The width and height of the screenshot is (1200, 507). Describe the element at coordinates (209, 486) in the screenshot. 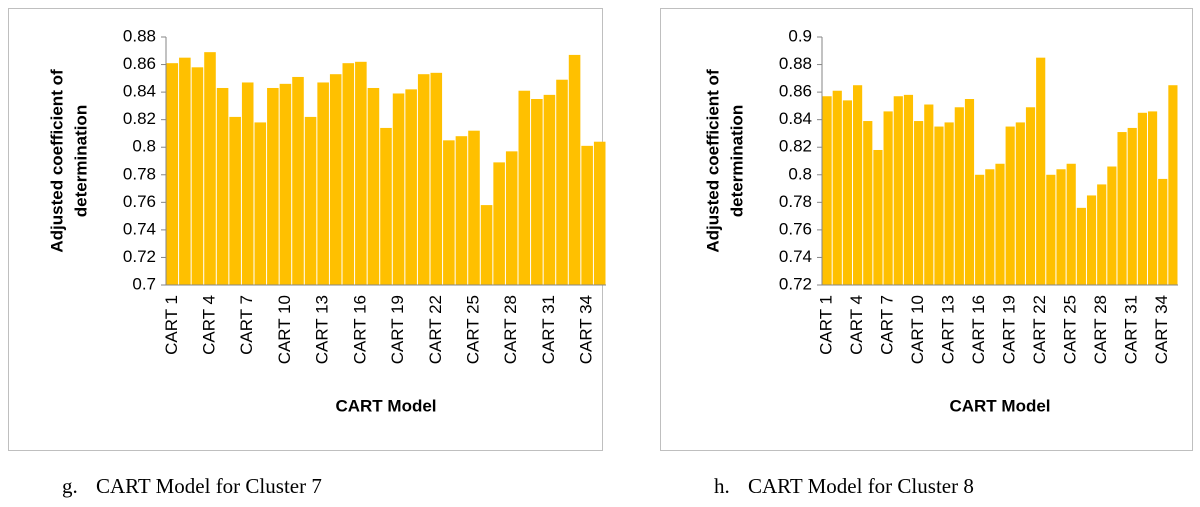

I see `caption: CART Model for Cluster 7` at that location.